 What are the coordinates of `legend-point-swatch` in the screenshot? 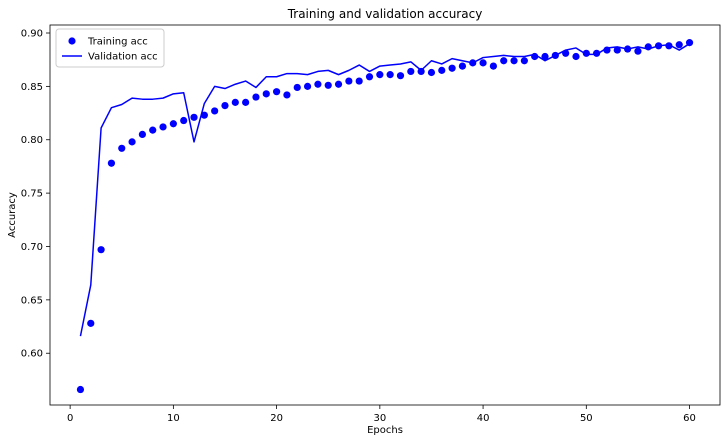 It's located at (72, 41).